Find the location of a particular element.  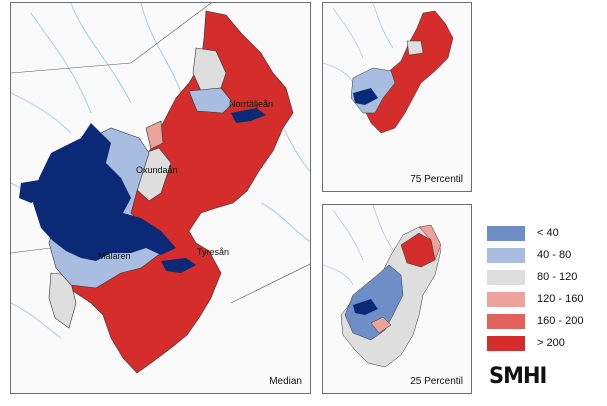

smhi-logo: SMHI is located at coordinates (518, 376).